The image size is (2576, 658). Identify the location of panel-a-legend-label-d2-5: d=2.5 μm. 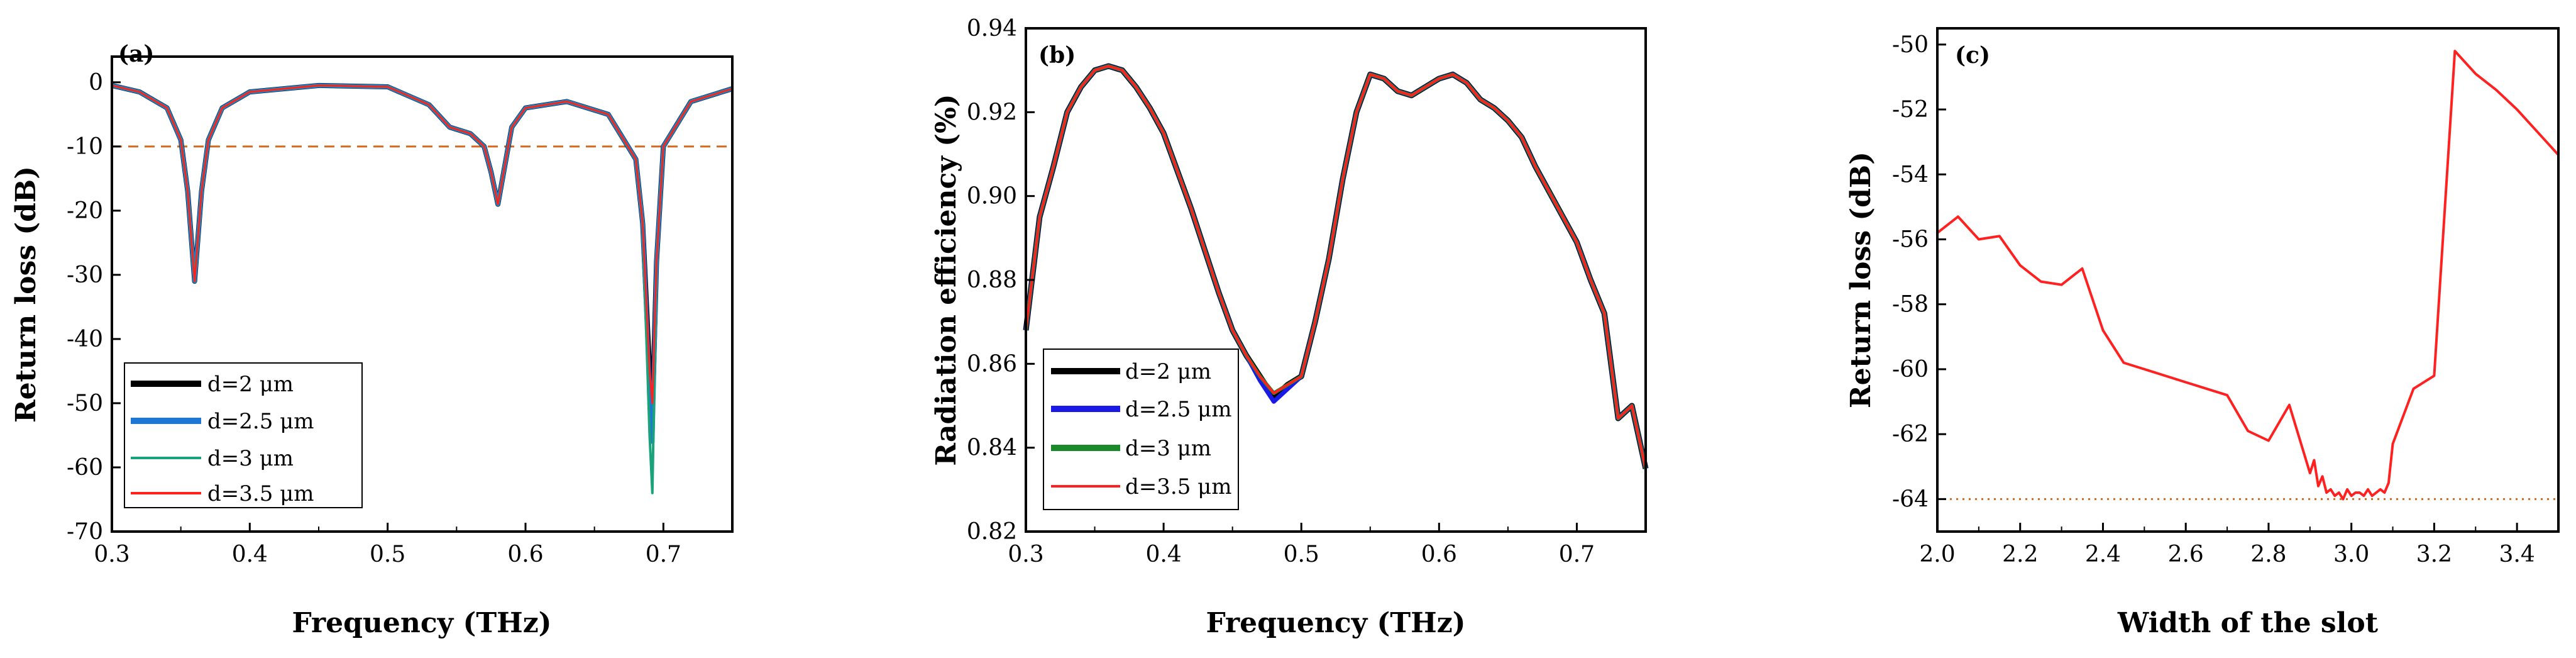
(260, 421).